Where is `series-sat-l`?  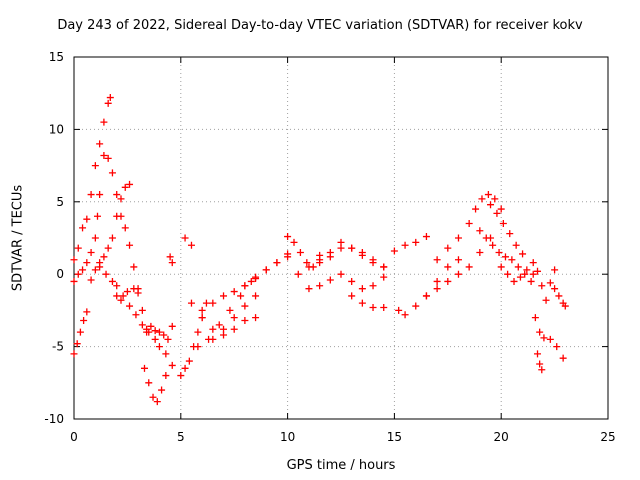
series-sat-l is located at coordinates (188, 241).